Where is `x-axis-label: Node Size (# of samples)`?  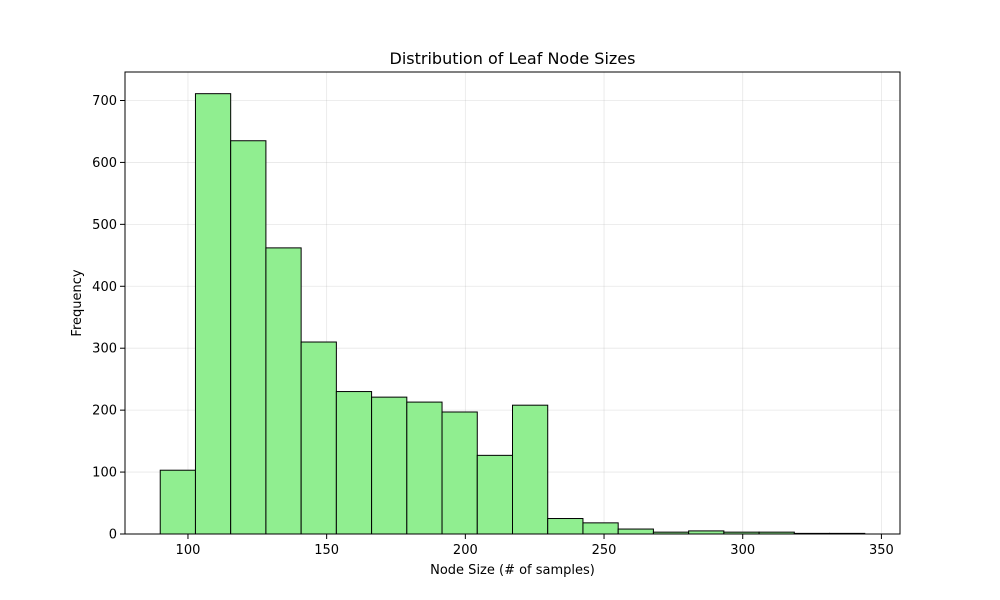
x-axis-label: Node Size (# of samples) is located at coordinates (512, 570).